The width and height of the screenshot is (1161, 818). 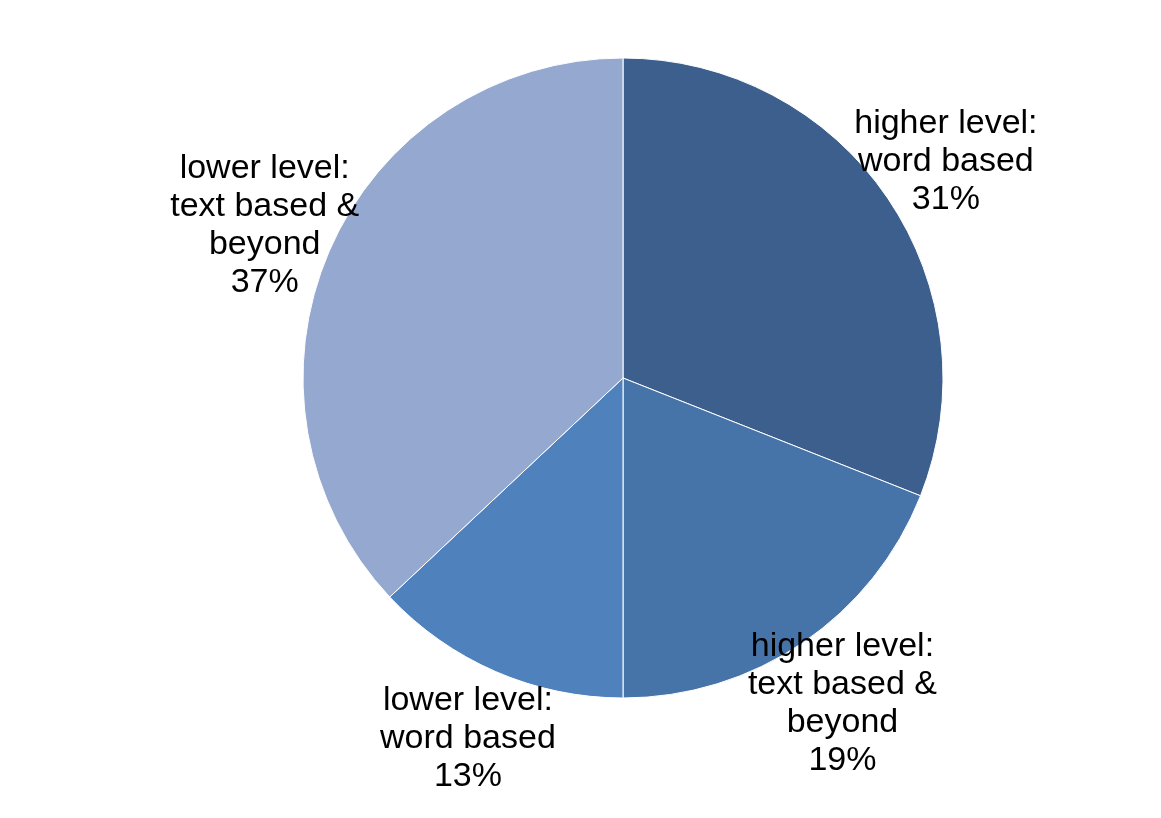 What do you see at coordinates (946, 139) in the screenshot?
I see `slice-label: higher level: word based` at bounding box center [946, 139].